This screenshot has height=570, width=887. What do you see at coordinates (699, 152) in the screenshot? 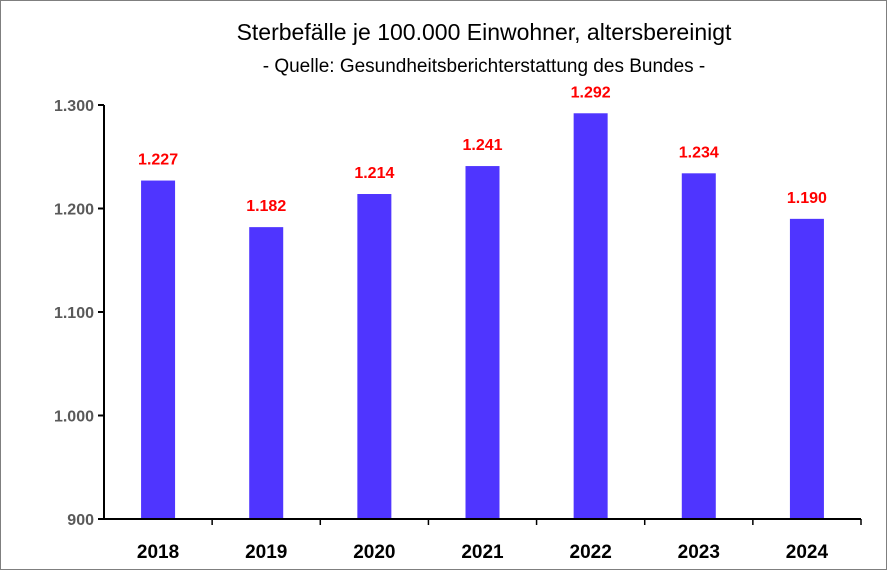
I see `data-label-2023: 1.234` at bounding box center [699, 152].